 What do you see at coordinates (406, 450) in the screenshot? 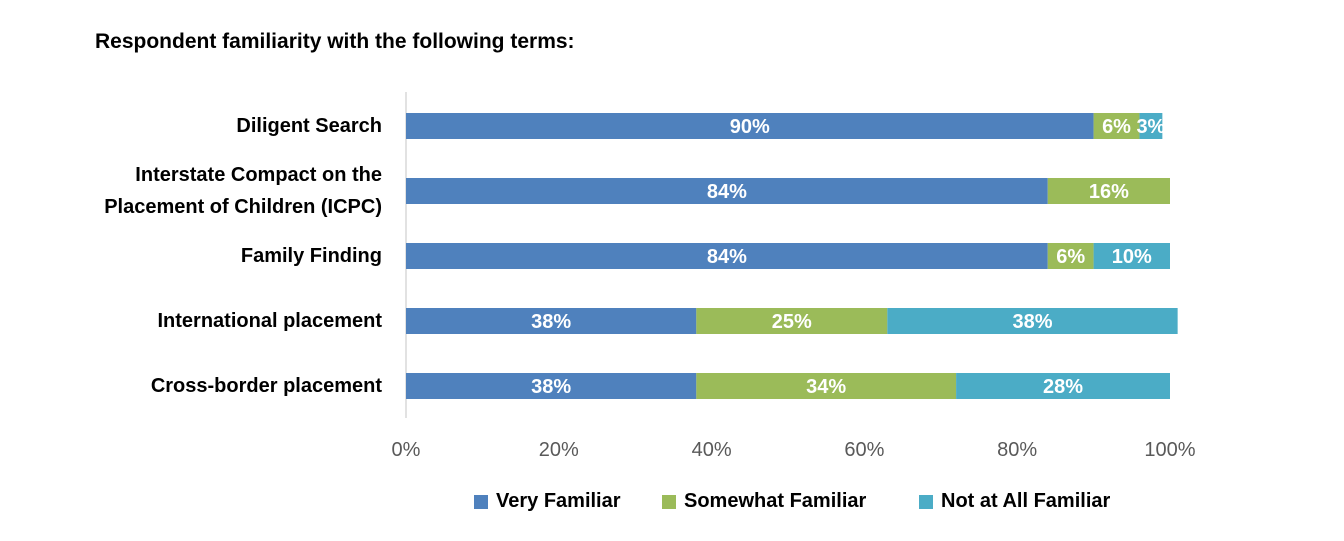
I see `x-tick-label: 0%` at bounding box center [406, 450].